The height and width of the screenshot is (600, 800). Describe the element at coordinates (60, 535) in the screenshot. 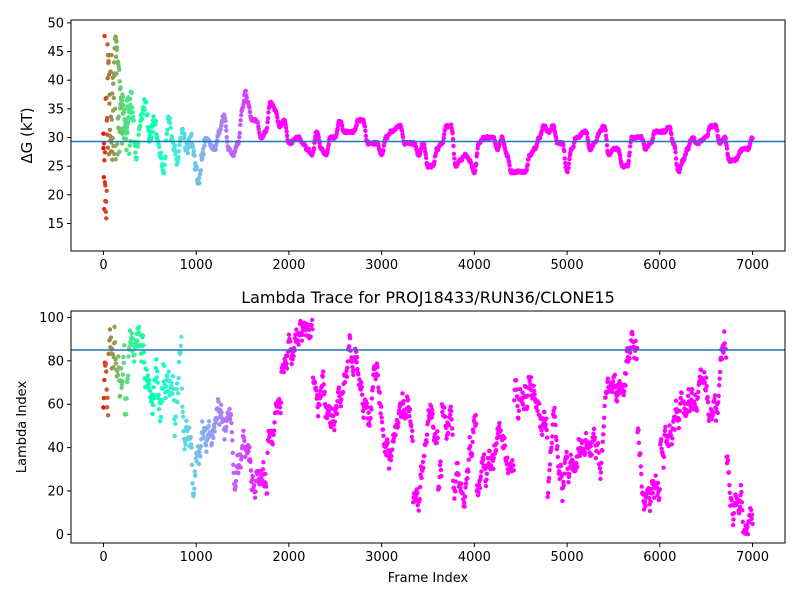

I see `y-tick-label: 0` at that location.